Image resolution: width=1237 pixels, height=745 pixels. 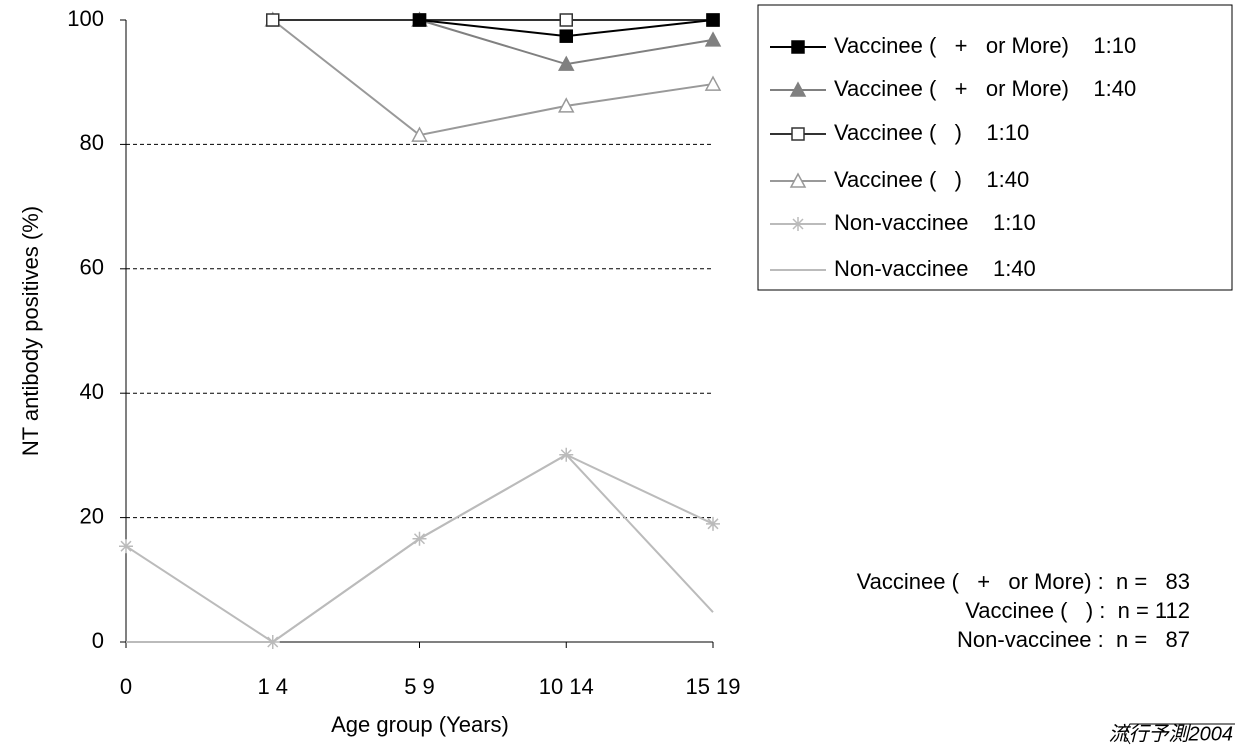 What do you see at coordinates (935, 222) in the screenshot?
I see `legend-label: Non-vaccinee 1:10` at bounding box center [935, 222].